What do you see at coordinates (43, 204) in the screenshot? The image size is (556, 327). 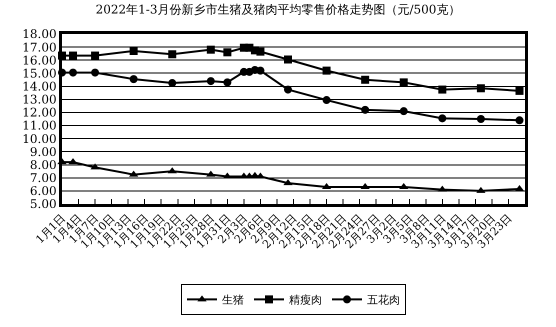 I see `y-tick-label: 5.00` at bounding box center [43, 204].